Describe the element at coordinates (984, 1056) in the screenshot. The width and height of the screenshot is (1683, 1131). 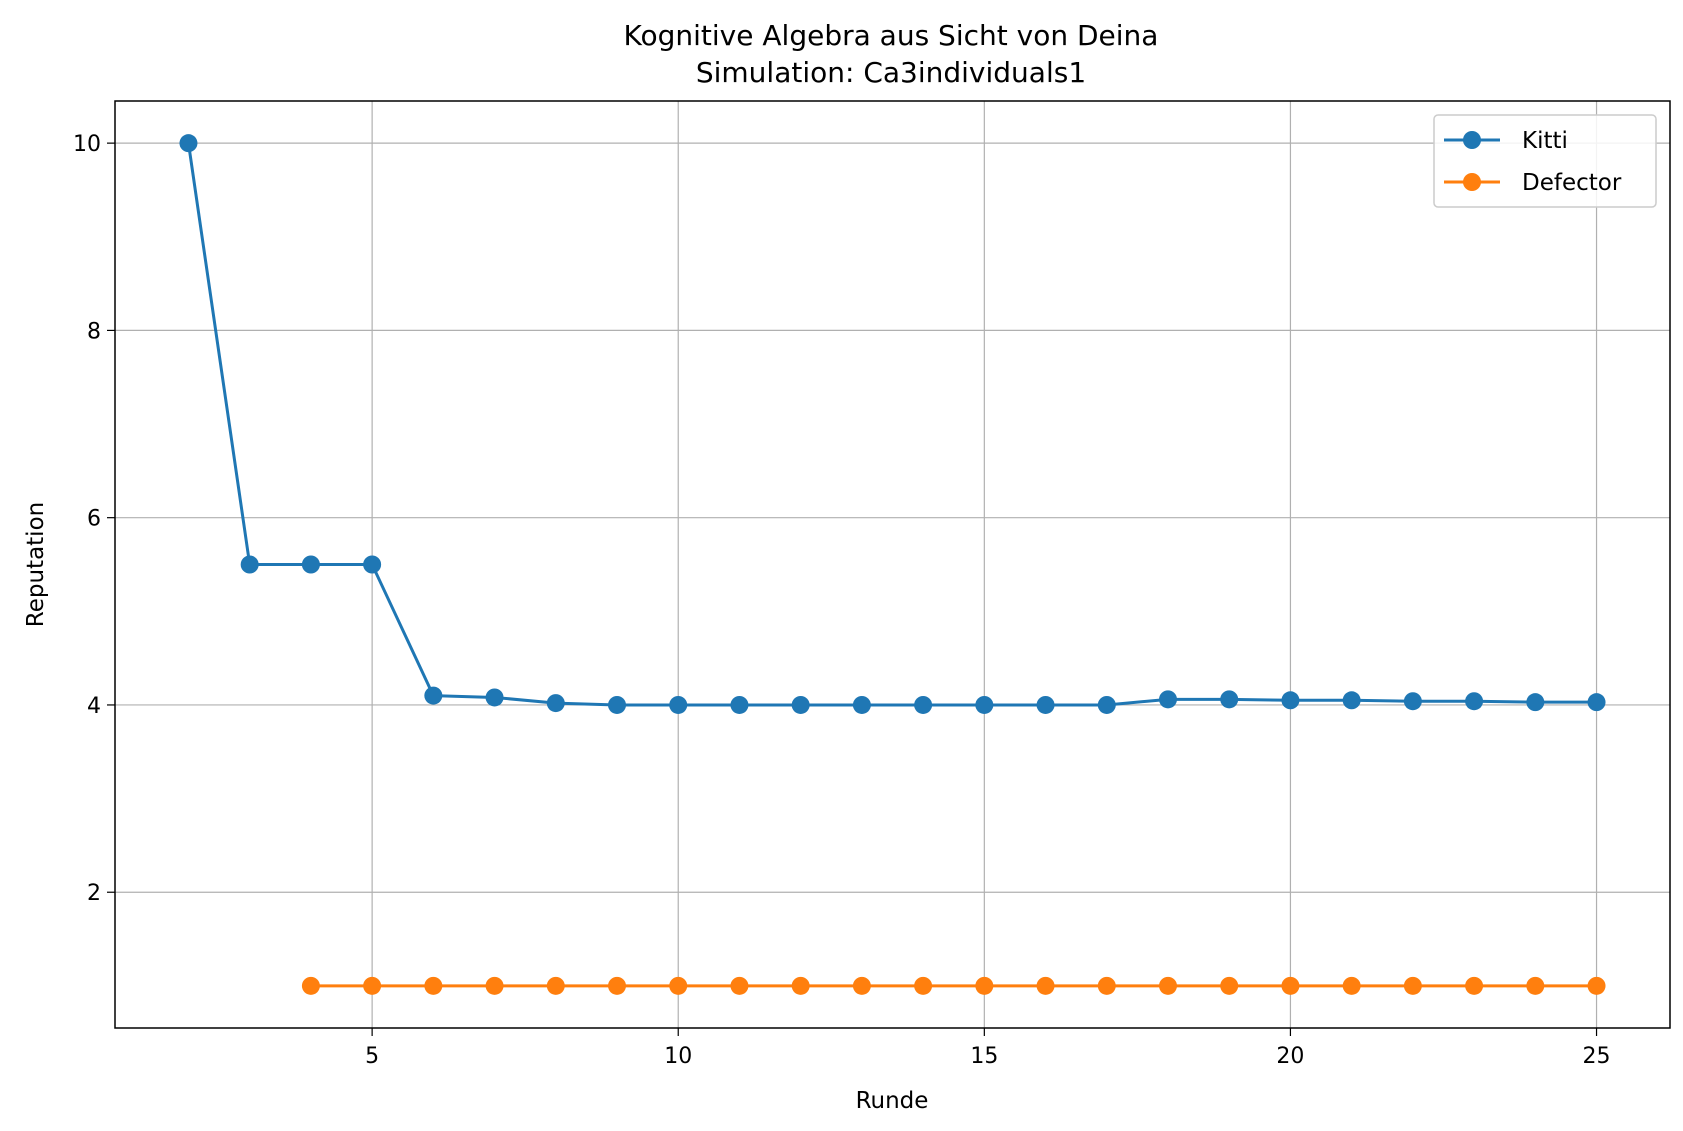
I see `x-tick-label: 15` at that location.